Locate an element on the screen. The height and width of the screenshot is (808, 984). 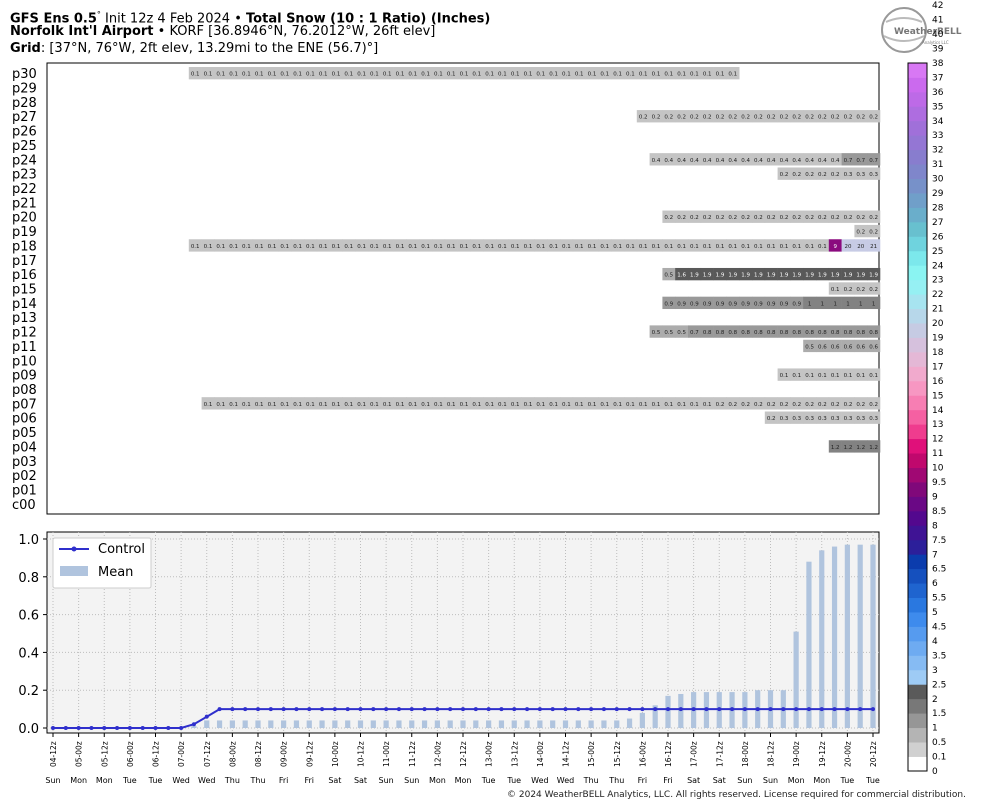
legend-mean-label: Mean is located at coordinates (115, 572).